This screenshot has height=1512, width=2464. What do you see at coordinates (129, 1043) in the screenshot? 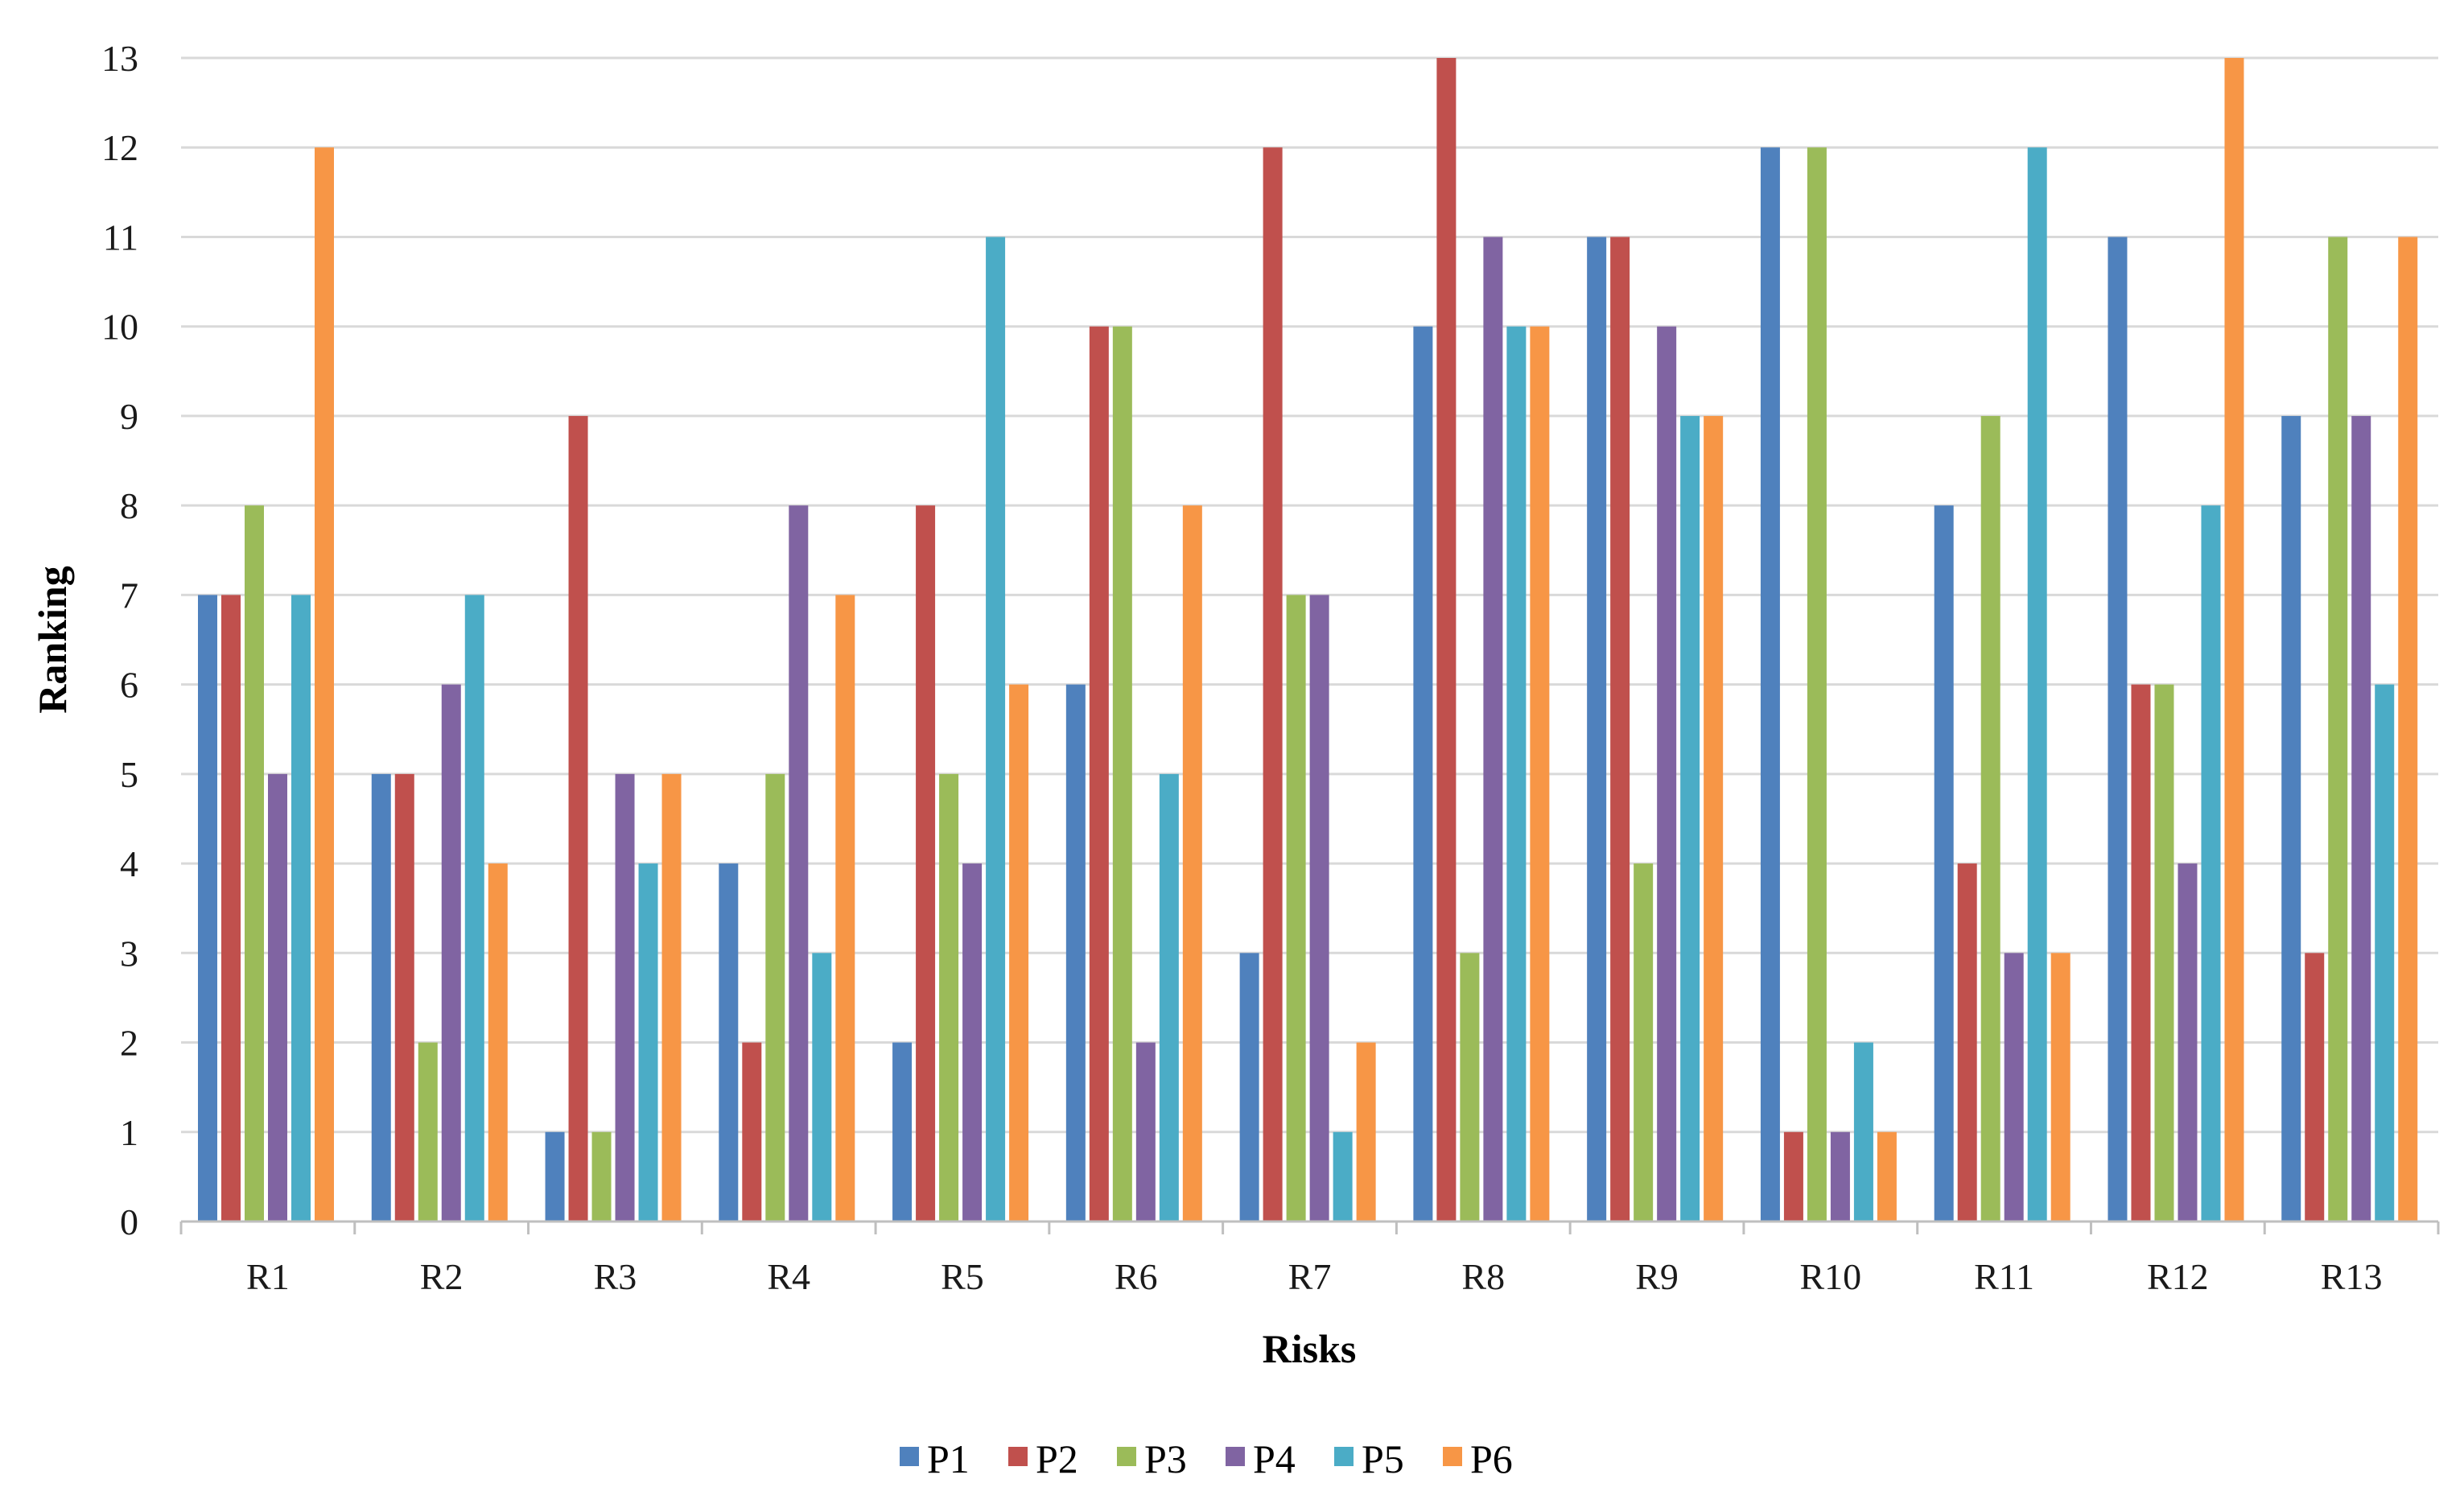
I see `y-tick-label: 2` at bounding box center [129, 1043].